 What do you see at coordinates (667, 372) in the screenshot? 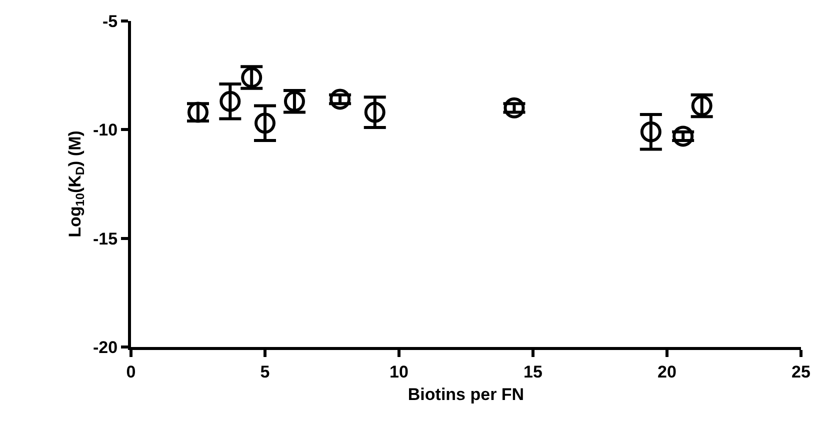
I see `x-tick-label: 20` at bounding box center [667, 372].